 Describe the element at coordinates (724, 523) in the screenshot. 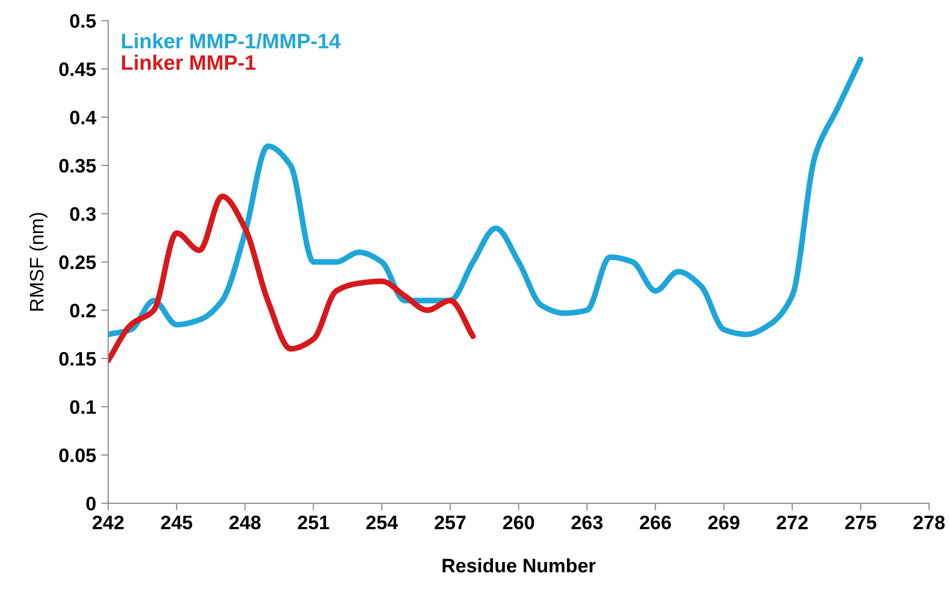

I see `x-tick-label: 269` at that location.